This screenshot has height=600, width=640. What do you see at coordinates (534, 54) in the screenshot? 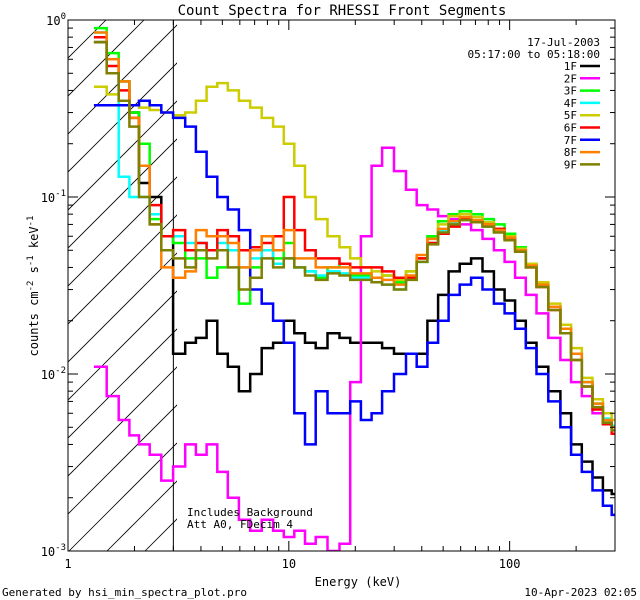
I see `observation-time-range: 05:17:00 to 05:18:00` at bounding box center [534, 54].